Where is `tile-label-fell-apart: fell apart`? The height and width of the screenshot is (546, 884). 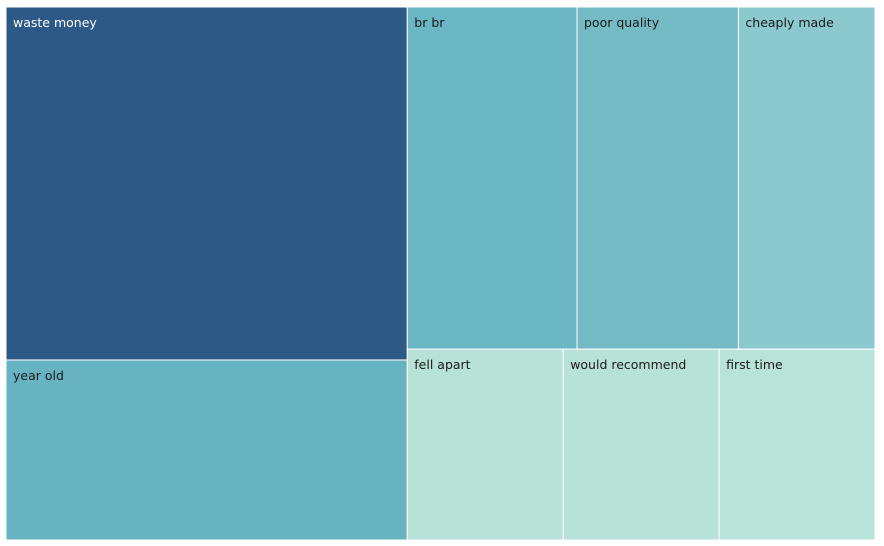 tile-label-fell-apart: fell apart is located at coordinates (442, 364).